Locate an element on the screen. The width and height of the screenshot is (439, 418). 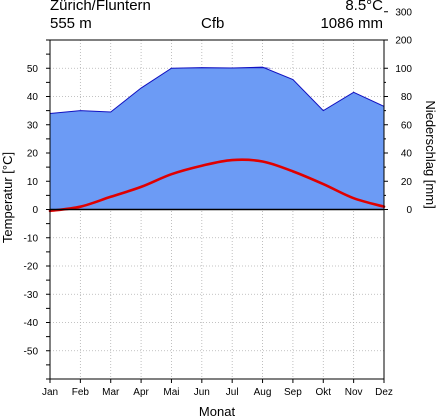
x-tick-label: Mar is located at coordinates (111, 392).